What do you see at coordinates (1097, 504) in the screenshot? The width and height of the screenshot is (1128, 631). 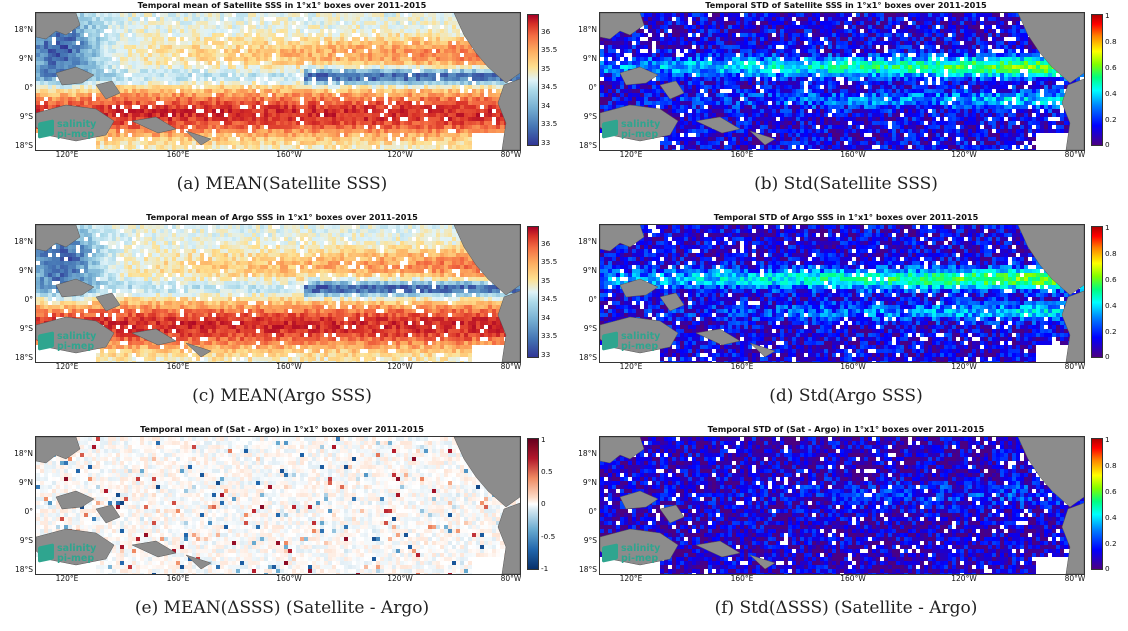 I see `colorbar-f` at bounding box center [1097, 504].